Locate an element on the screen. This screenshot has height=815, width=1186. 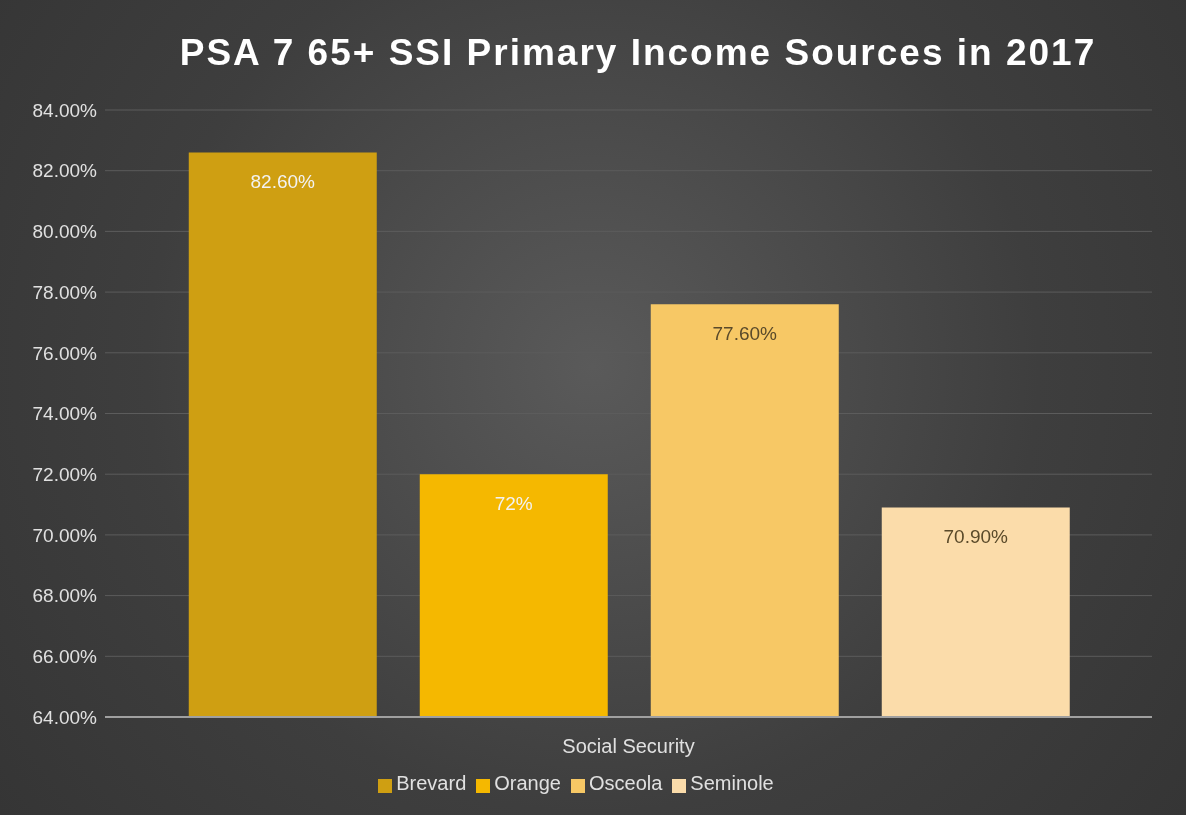
y-tick-label: 72.00% is located at coordinates (65, 474).